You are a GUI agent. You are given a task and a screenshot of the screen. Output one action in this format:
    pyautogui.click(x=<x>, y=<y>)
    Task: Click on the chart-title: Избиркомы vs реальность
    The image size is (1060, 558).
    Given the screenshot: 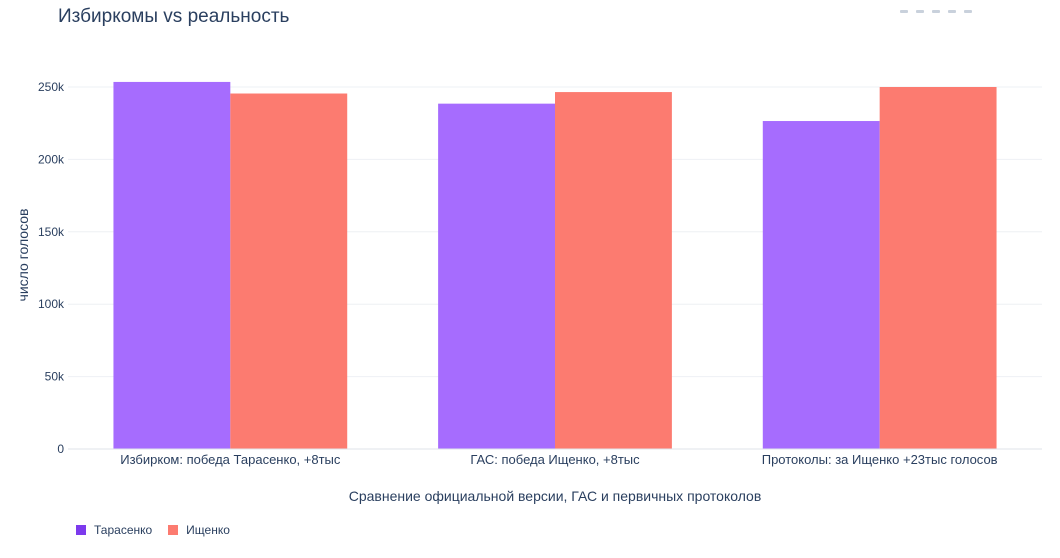 What is the action you would take?
    pyautogui.click(x=174, y=16)
    